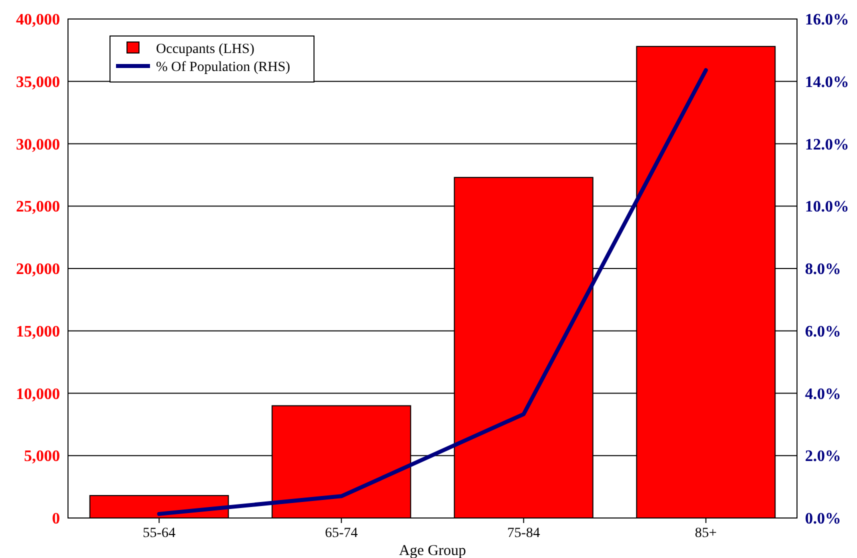 The height and width of the screenshot is (558, 857). Describe the element at coordinates (38, 207) in the screenshot. I see `y-tick-label: 25,000` at that location.